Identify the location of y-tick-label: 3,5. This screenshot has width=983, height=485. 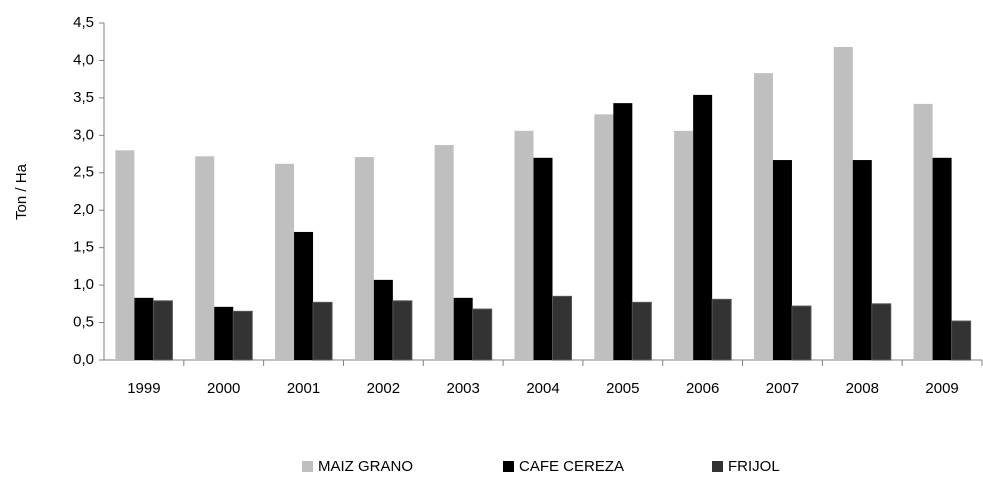
(83, 97).